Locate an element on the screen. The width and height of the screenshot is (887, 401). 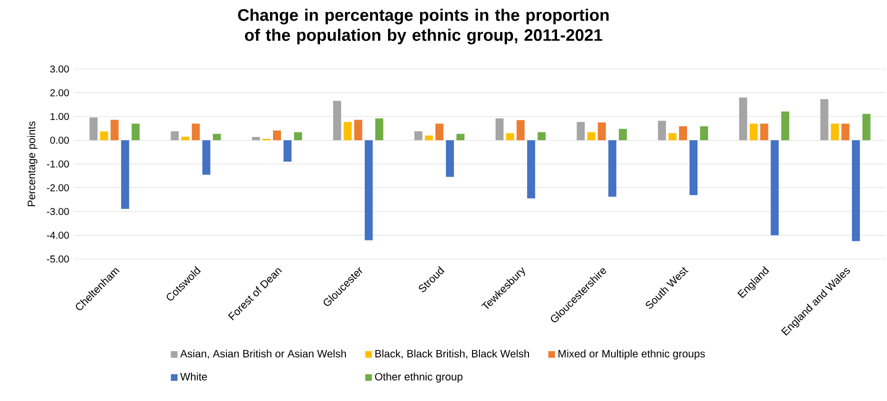
legend-label: Asian, Asian British or Asian Welsh is located at coordinates (263, 354).